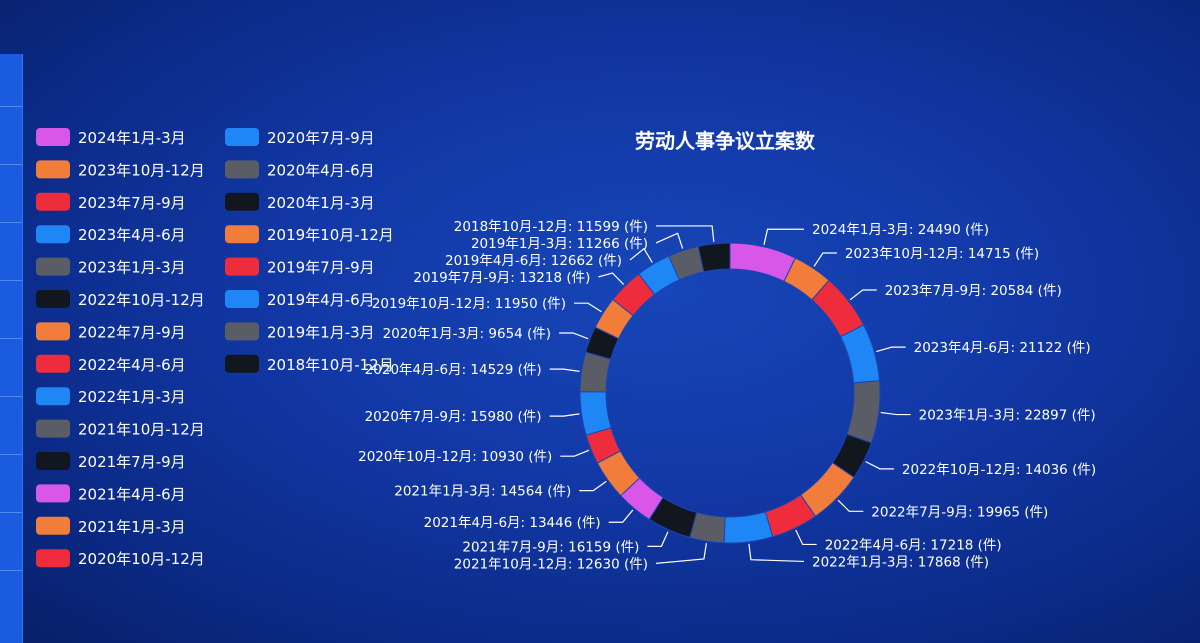  I want to click on slice-value-label: 2022年7月-9月: 19965 (件), so click(959, 512).